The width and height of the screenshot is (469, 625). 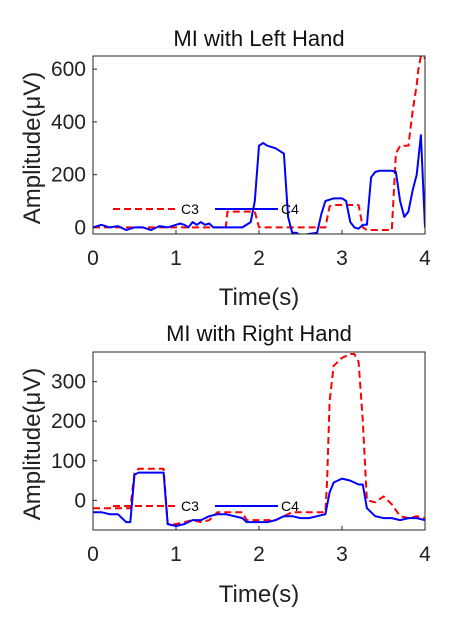 What do you see at coordinates (258, 38) in the screenshot?
I see `chart-title: MI with Left Hand` at bounding box center [258, 38].